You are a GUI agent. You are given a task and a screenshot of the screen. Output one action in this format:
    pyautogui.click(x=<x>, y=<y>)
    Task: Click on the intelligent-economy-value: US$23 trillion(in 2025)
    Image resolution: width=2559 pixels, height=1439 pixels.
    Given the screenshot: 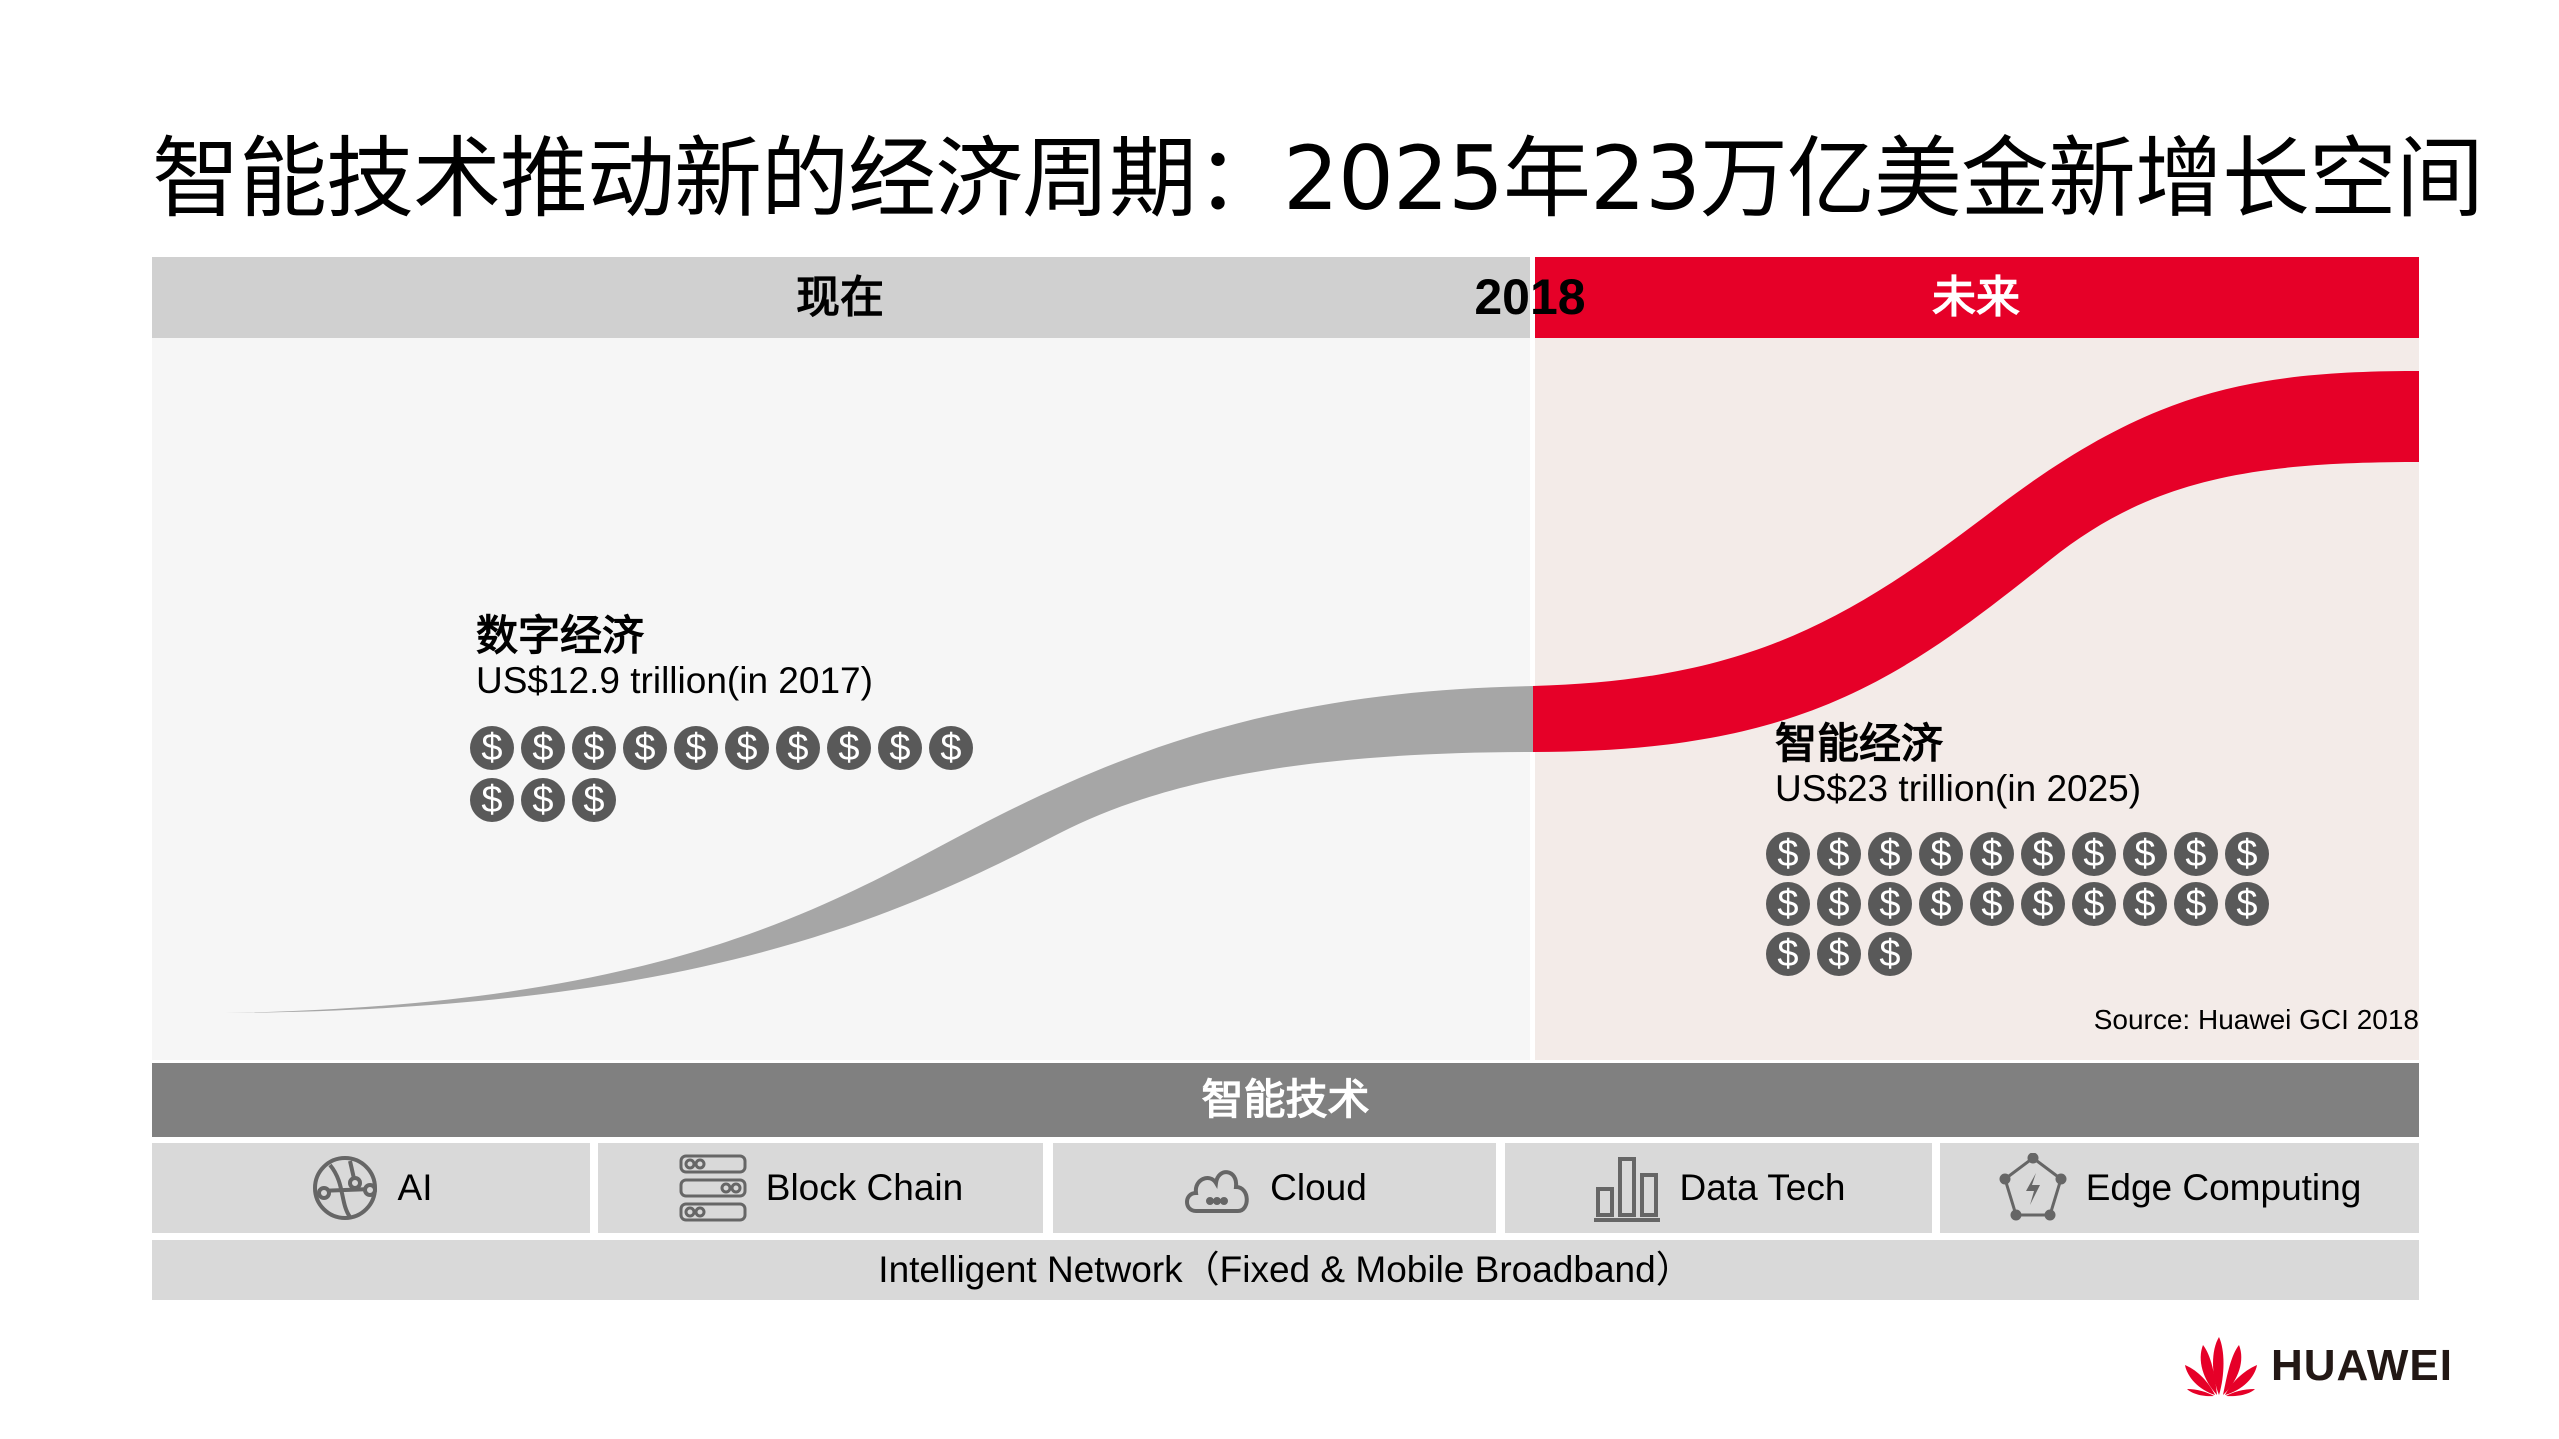 What is the action you would take?
    pyautogui.click(x=1958, y=788)
    